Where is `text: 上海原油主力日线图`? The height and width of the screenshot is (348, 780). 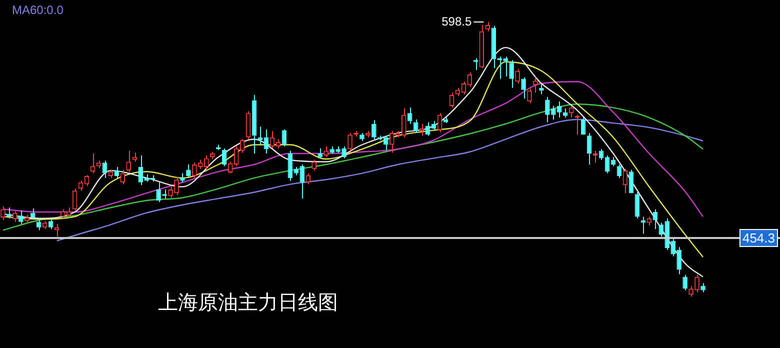
text: 上海原油主力日线图 is located at coordinates (248, 302).